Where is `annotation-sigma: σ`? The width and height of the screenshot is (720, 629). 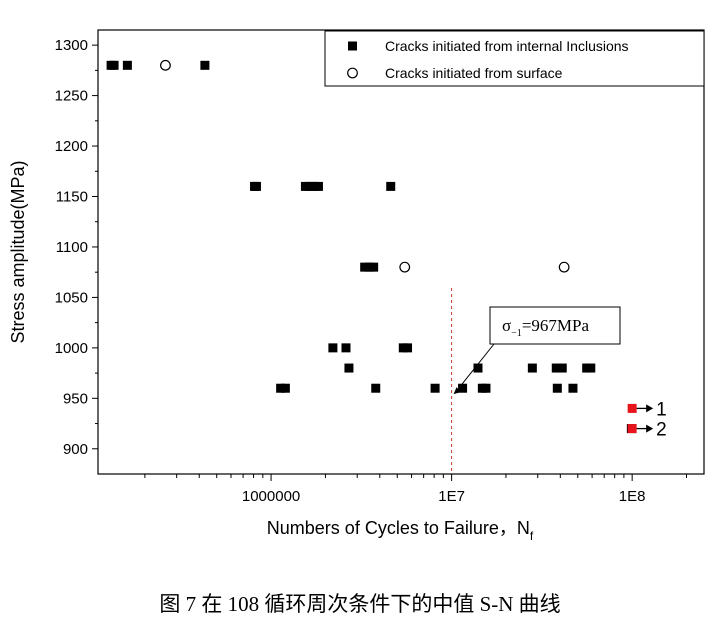
annotation-sigma: σ is located at coordinates (506, 325).